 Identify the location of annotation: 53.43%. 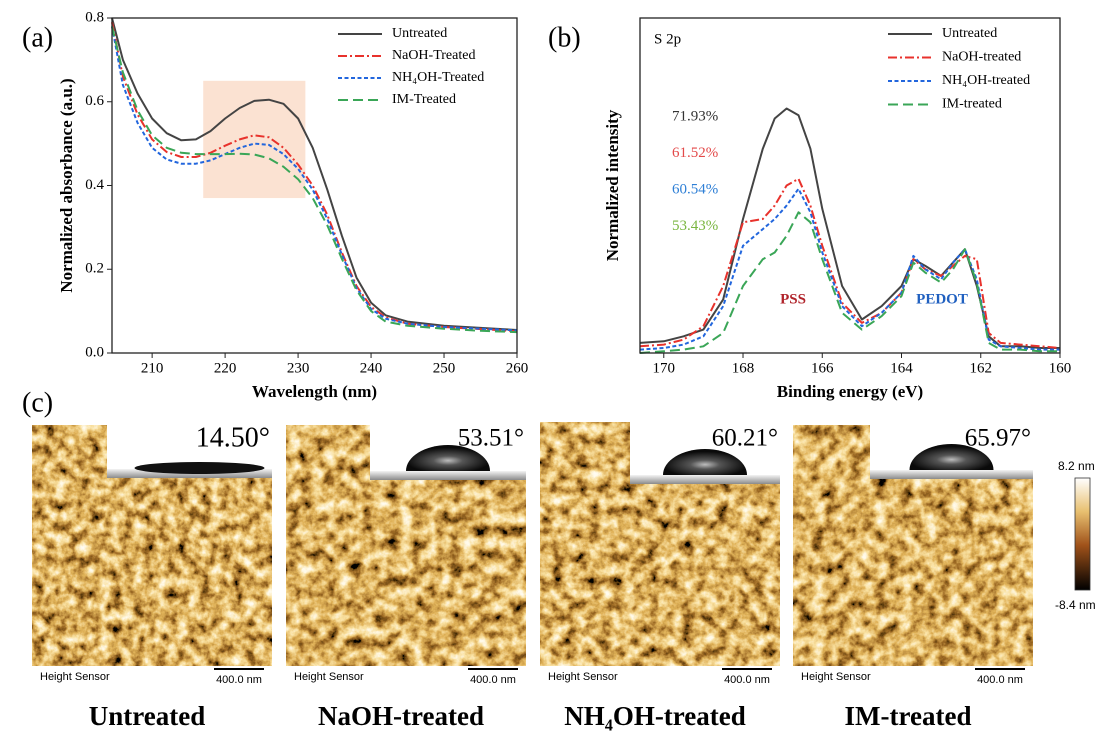
(695, 226).